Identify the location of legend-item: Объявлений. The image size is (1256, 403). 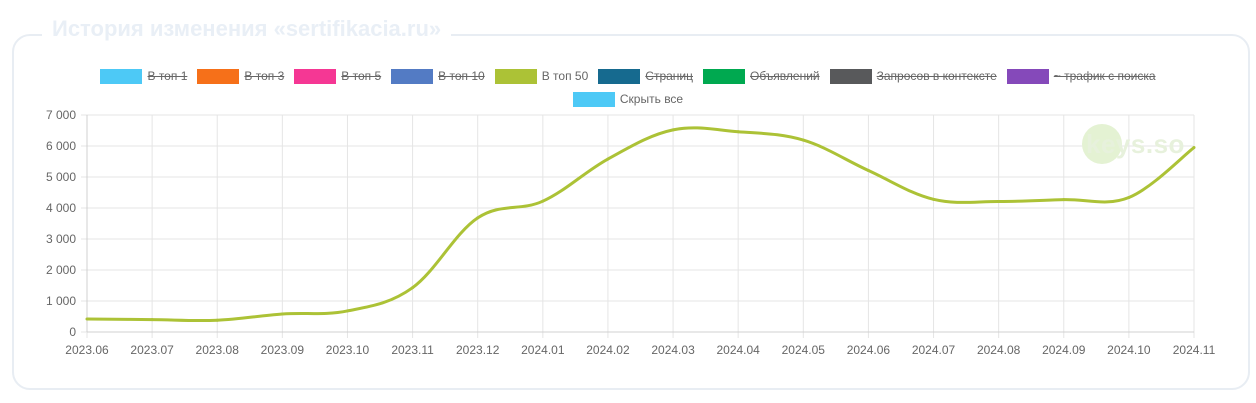
(761, 76).